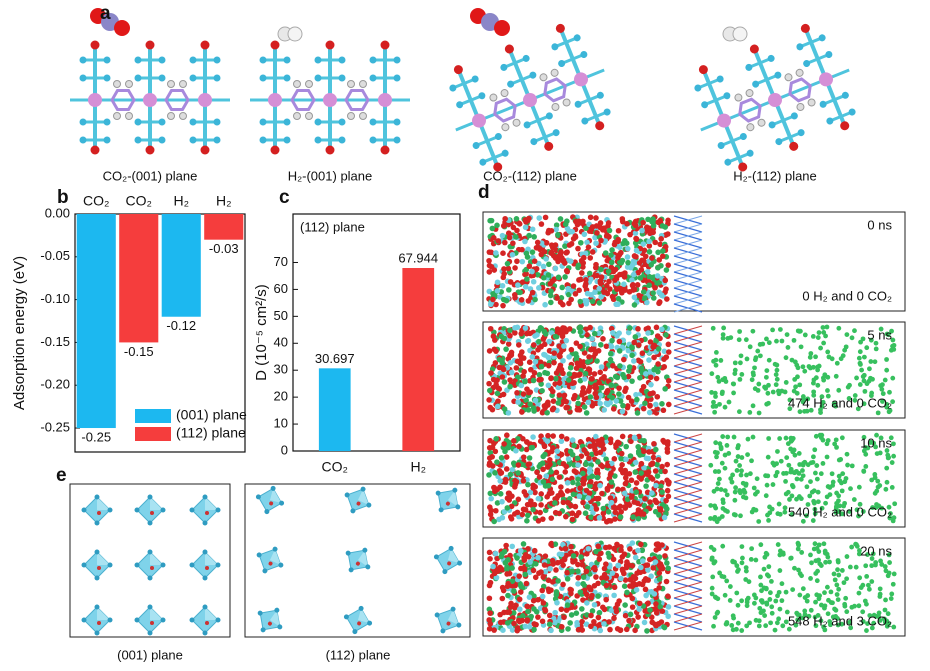  Describe the element at coordinates (330, 175) in the screenshot. I see `caption: H₂-(001) plane` at that location.